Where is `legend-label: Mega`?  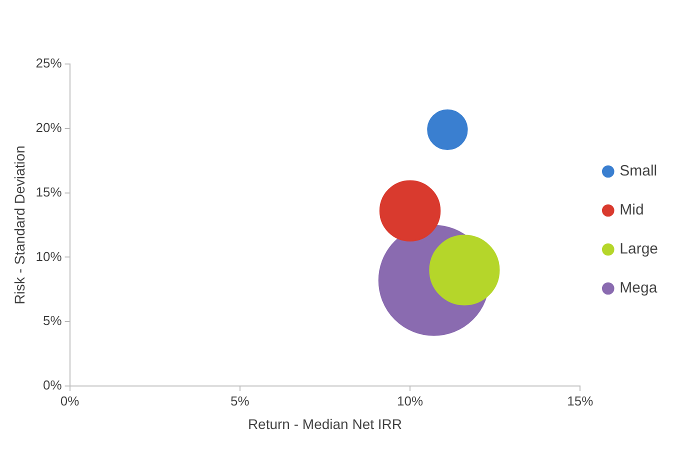
legend-label: Mega is located at coordinates (639, 288).